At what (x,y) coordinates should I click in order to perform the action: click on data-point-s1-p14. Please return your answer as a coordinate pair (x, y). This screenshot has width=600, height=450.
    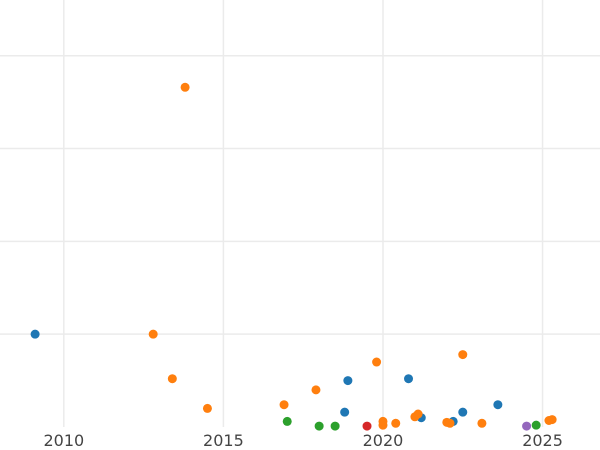
    Looking at the image, I should click on (463, 355).